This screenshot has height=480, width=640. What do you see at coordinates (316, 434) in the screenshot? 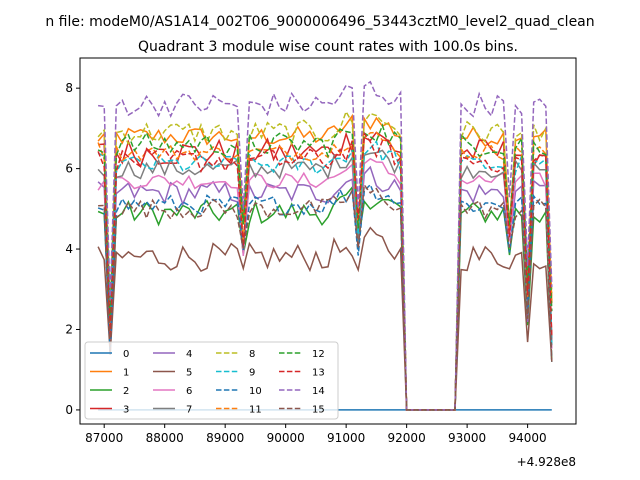
I see `x-axis-ticks: 87000 88000 89000 90000 91000 92000 93000 94000` at bounding box center [316, 434].